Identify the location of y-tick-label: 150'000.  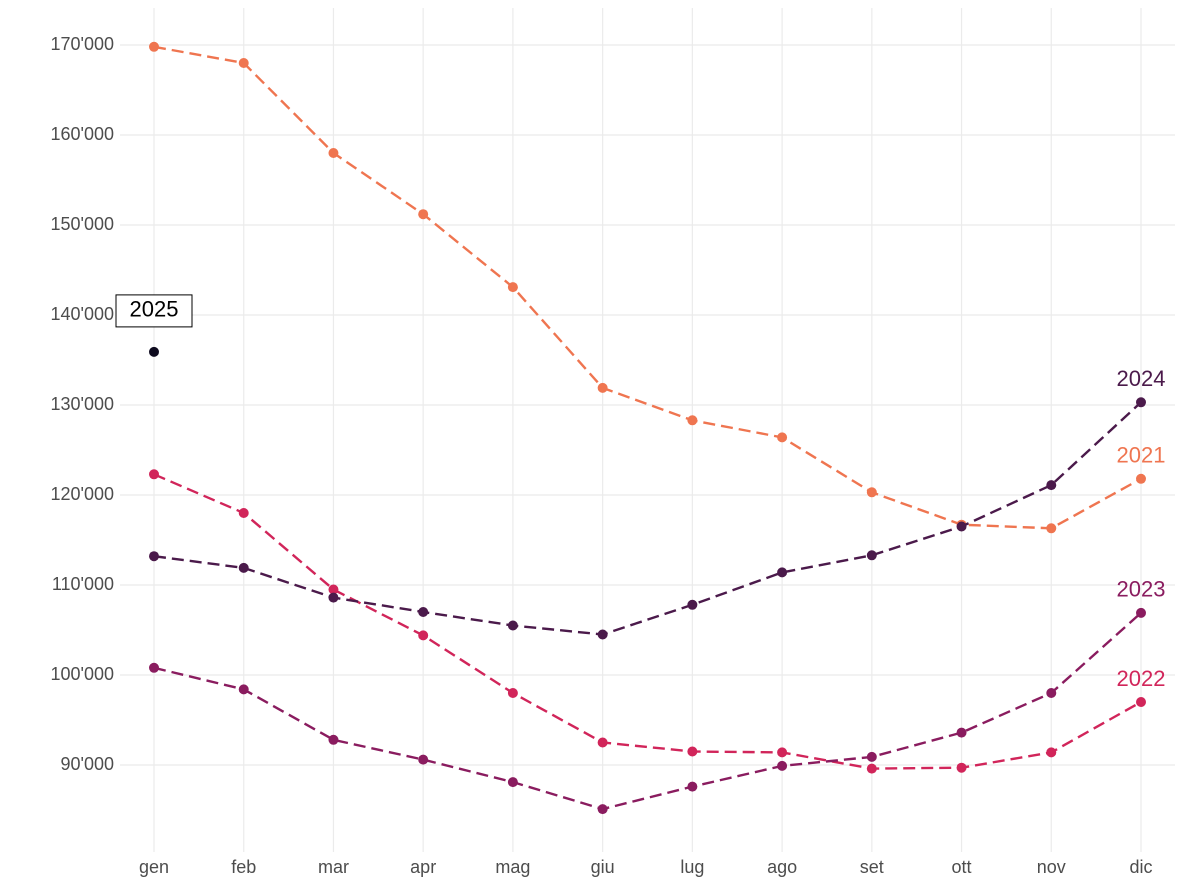
(82, 224).